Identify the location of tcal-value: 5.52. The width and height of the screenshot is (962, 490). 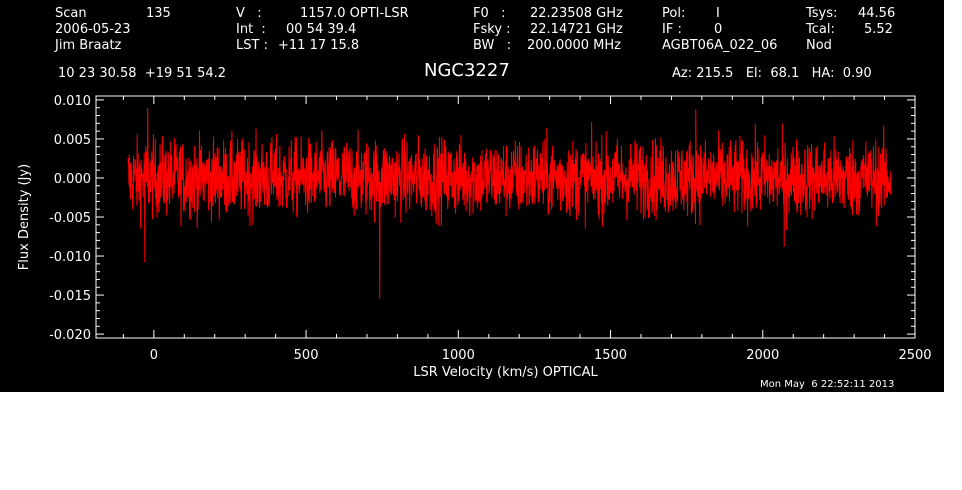
(878, 29).